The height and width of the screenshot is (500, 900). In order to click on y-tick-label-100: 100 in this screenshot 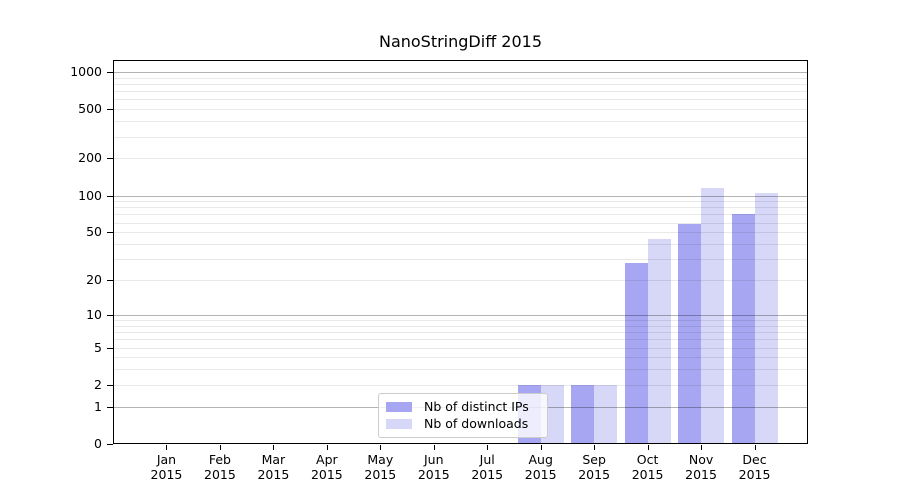, I will do `click(90, 195)`.